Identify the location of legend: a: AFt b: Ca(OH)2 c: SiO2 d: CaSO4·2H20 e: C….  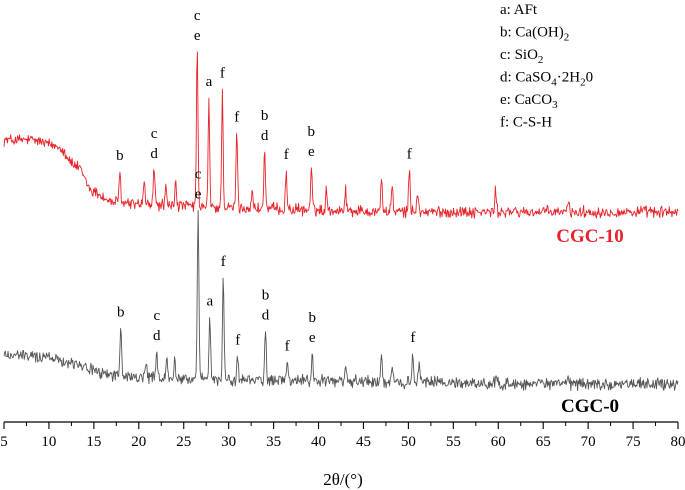
(546, 66).